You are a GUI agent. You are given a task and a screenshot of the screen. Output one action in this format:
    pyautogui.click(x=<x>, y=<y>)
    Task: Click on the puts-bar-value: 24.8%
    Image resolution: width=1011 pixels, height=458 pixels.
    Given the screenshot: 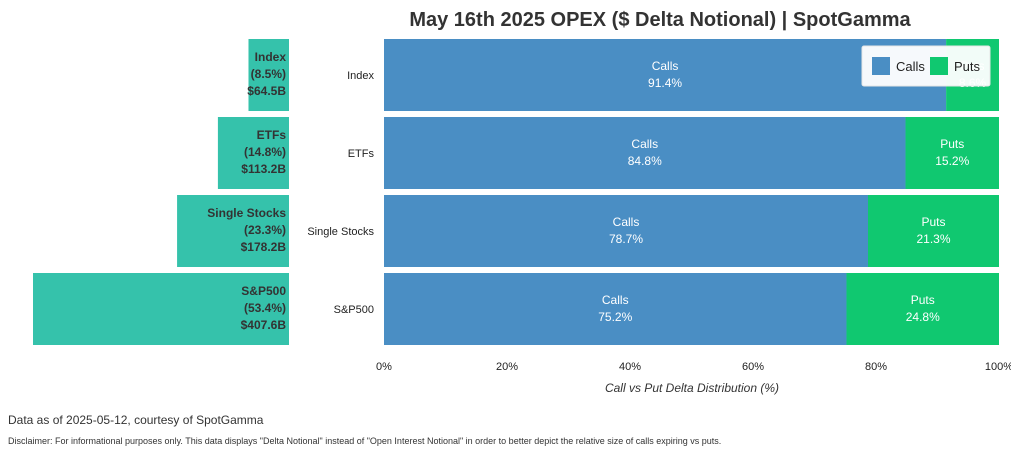 What is the action you would take?
    pyautogui.click(x=923, y=317)
    